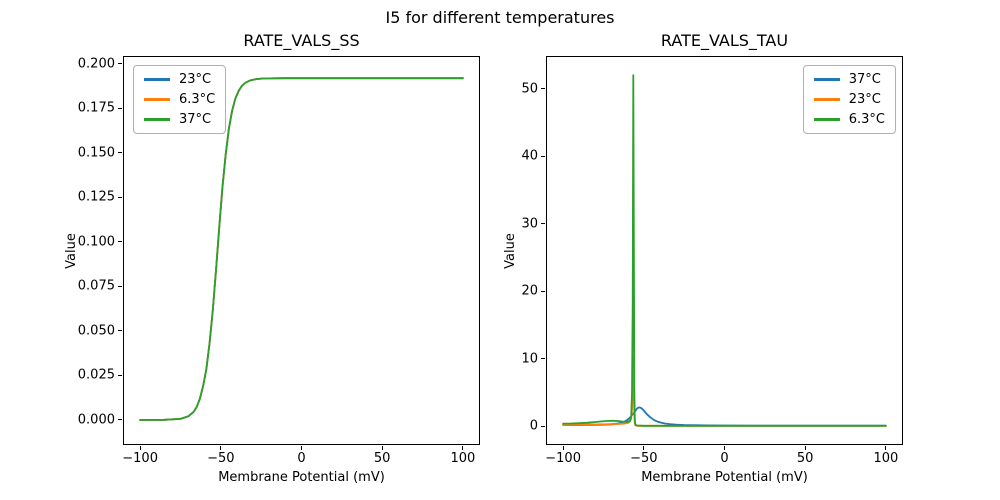 The height and width of the screenshot is (500, 1000). Describe the element at coordinates (195, 79) in the screenshot. I see `ss-legend-label-23c: 23°C` at that location.